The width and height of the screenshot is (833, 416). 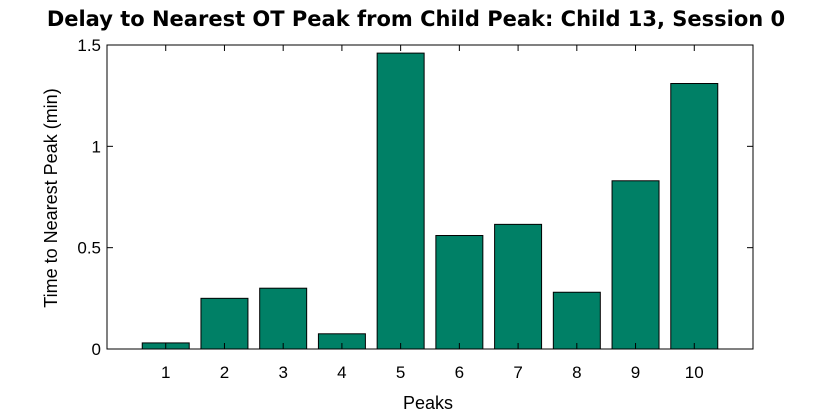 What do you see at coordinates (635, 372) in the screenshot?
I see `x-tick-label-9: 9` at bounding box center [635, 372].